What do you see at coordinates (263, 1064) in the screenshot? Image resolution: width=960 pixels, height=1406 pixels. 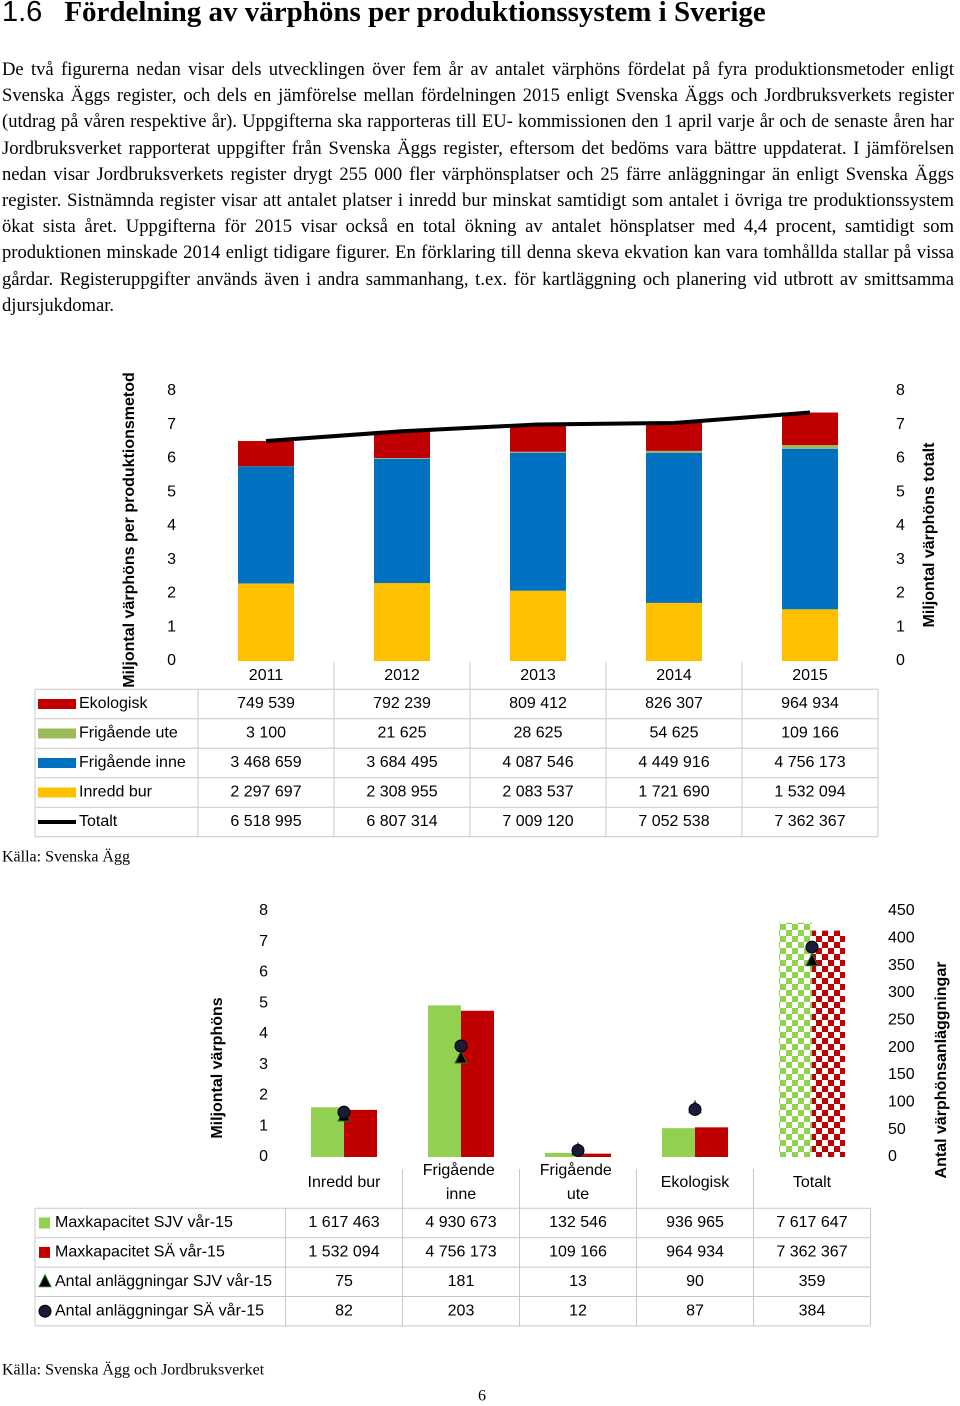 I see `y-tick-label: 3` at bounding box center [263, 1064].